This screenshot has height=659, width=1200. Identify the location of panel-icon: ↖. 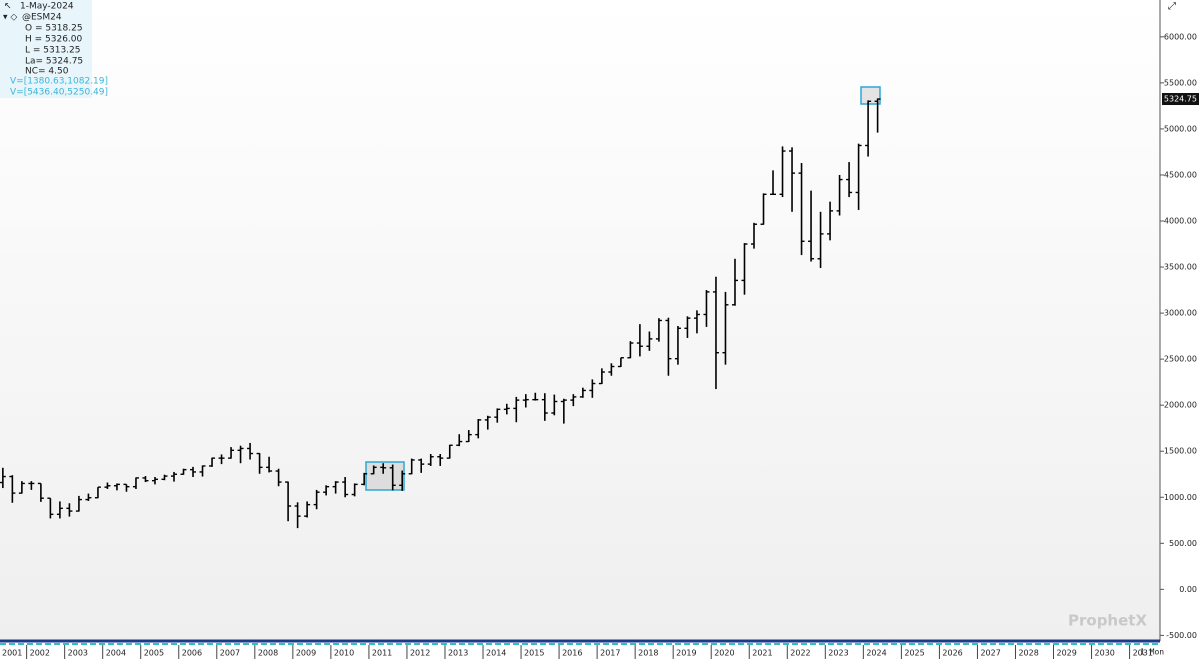
(8, 7).